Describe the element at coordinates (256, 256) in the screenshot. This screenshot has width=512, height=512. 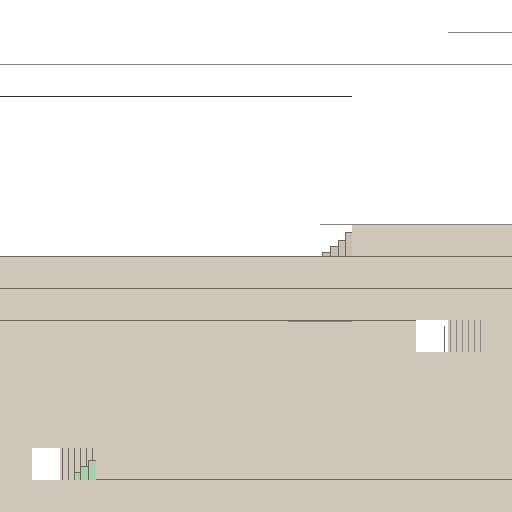
I see `panel-top-edge` at that location.